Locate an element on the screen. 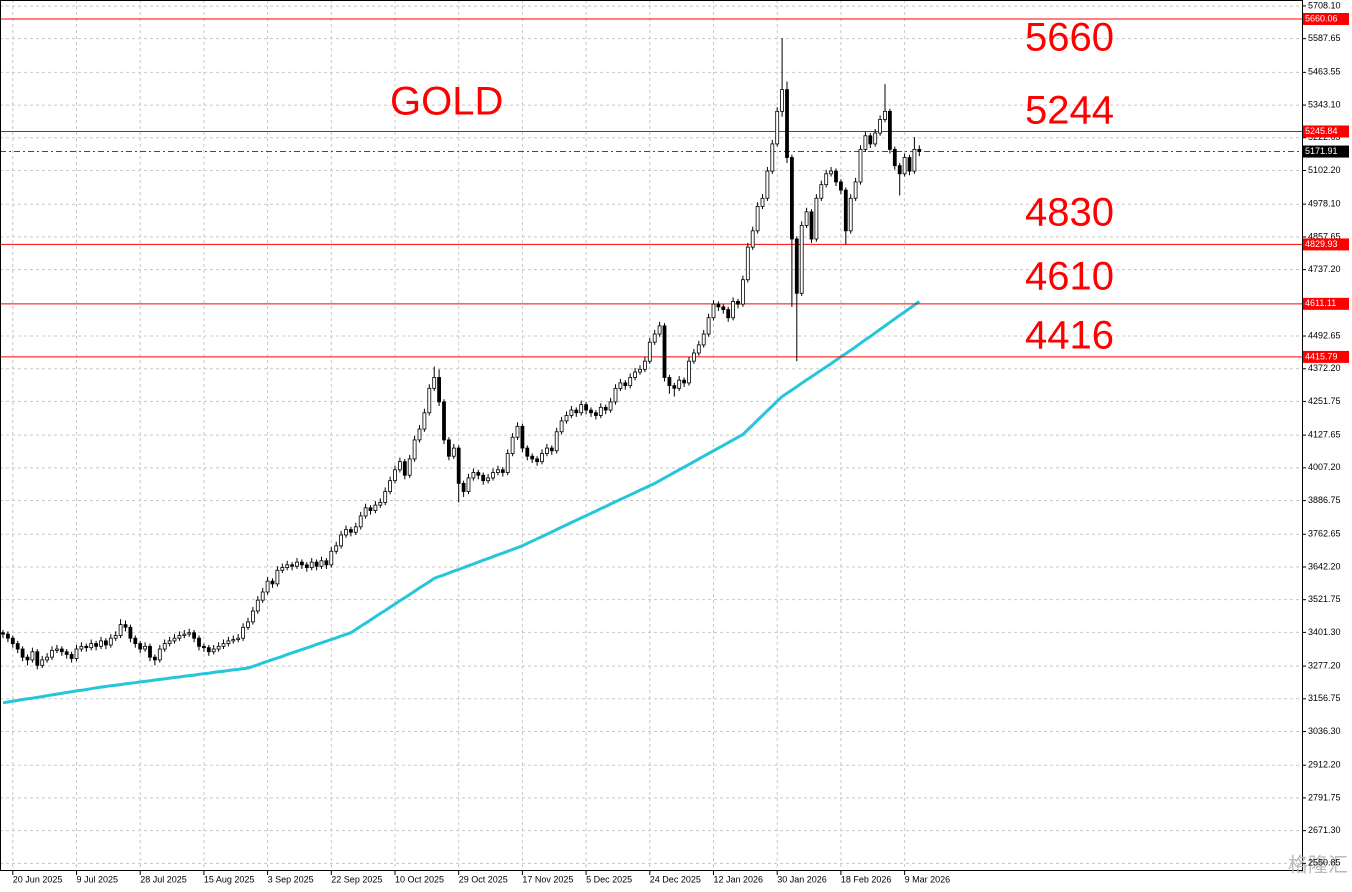 The image size is (1352, 892). y-tick-label: 4007.20 is located at coordinates (1324, 467).